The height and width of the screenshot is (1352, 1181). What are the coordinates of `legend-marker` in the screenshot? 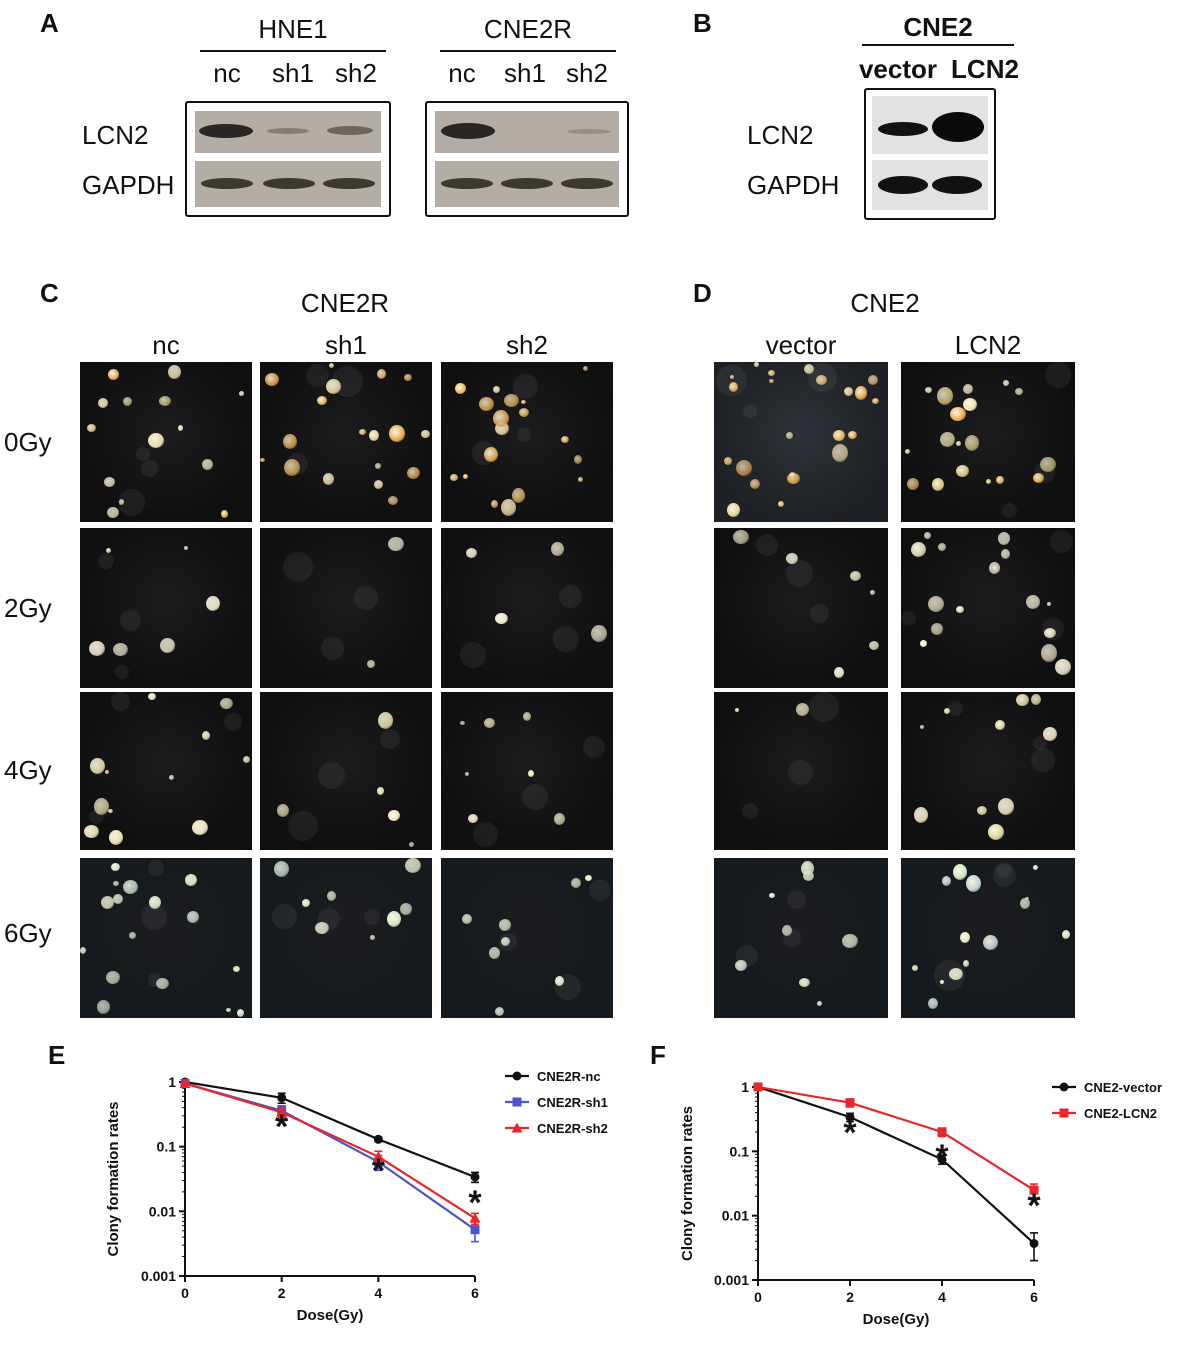 It's located at (1064, 1113).